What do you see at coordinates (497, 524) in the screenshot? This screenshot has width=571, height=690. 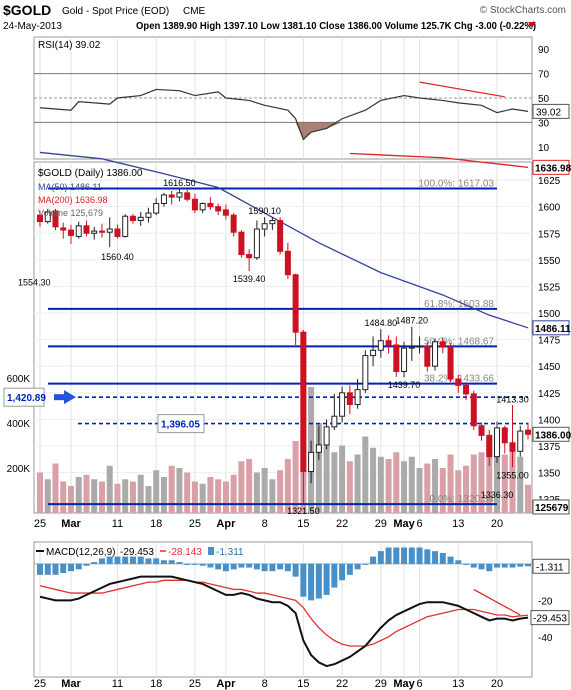 I see `x-tick-label: 20` at bounding box center [497, 524].